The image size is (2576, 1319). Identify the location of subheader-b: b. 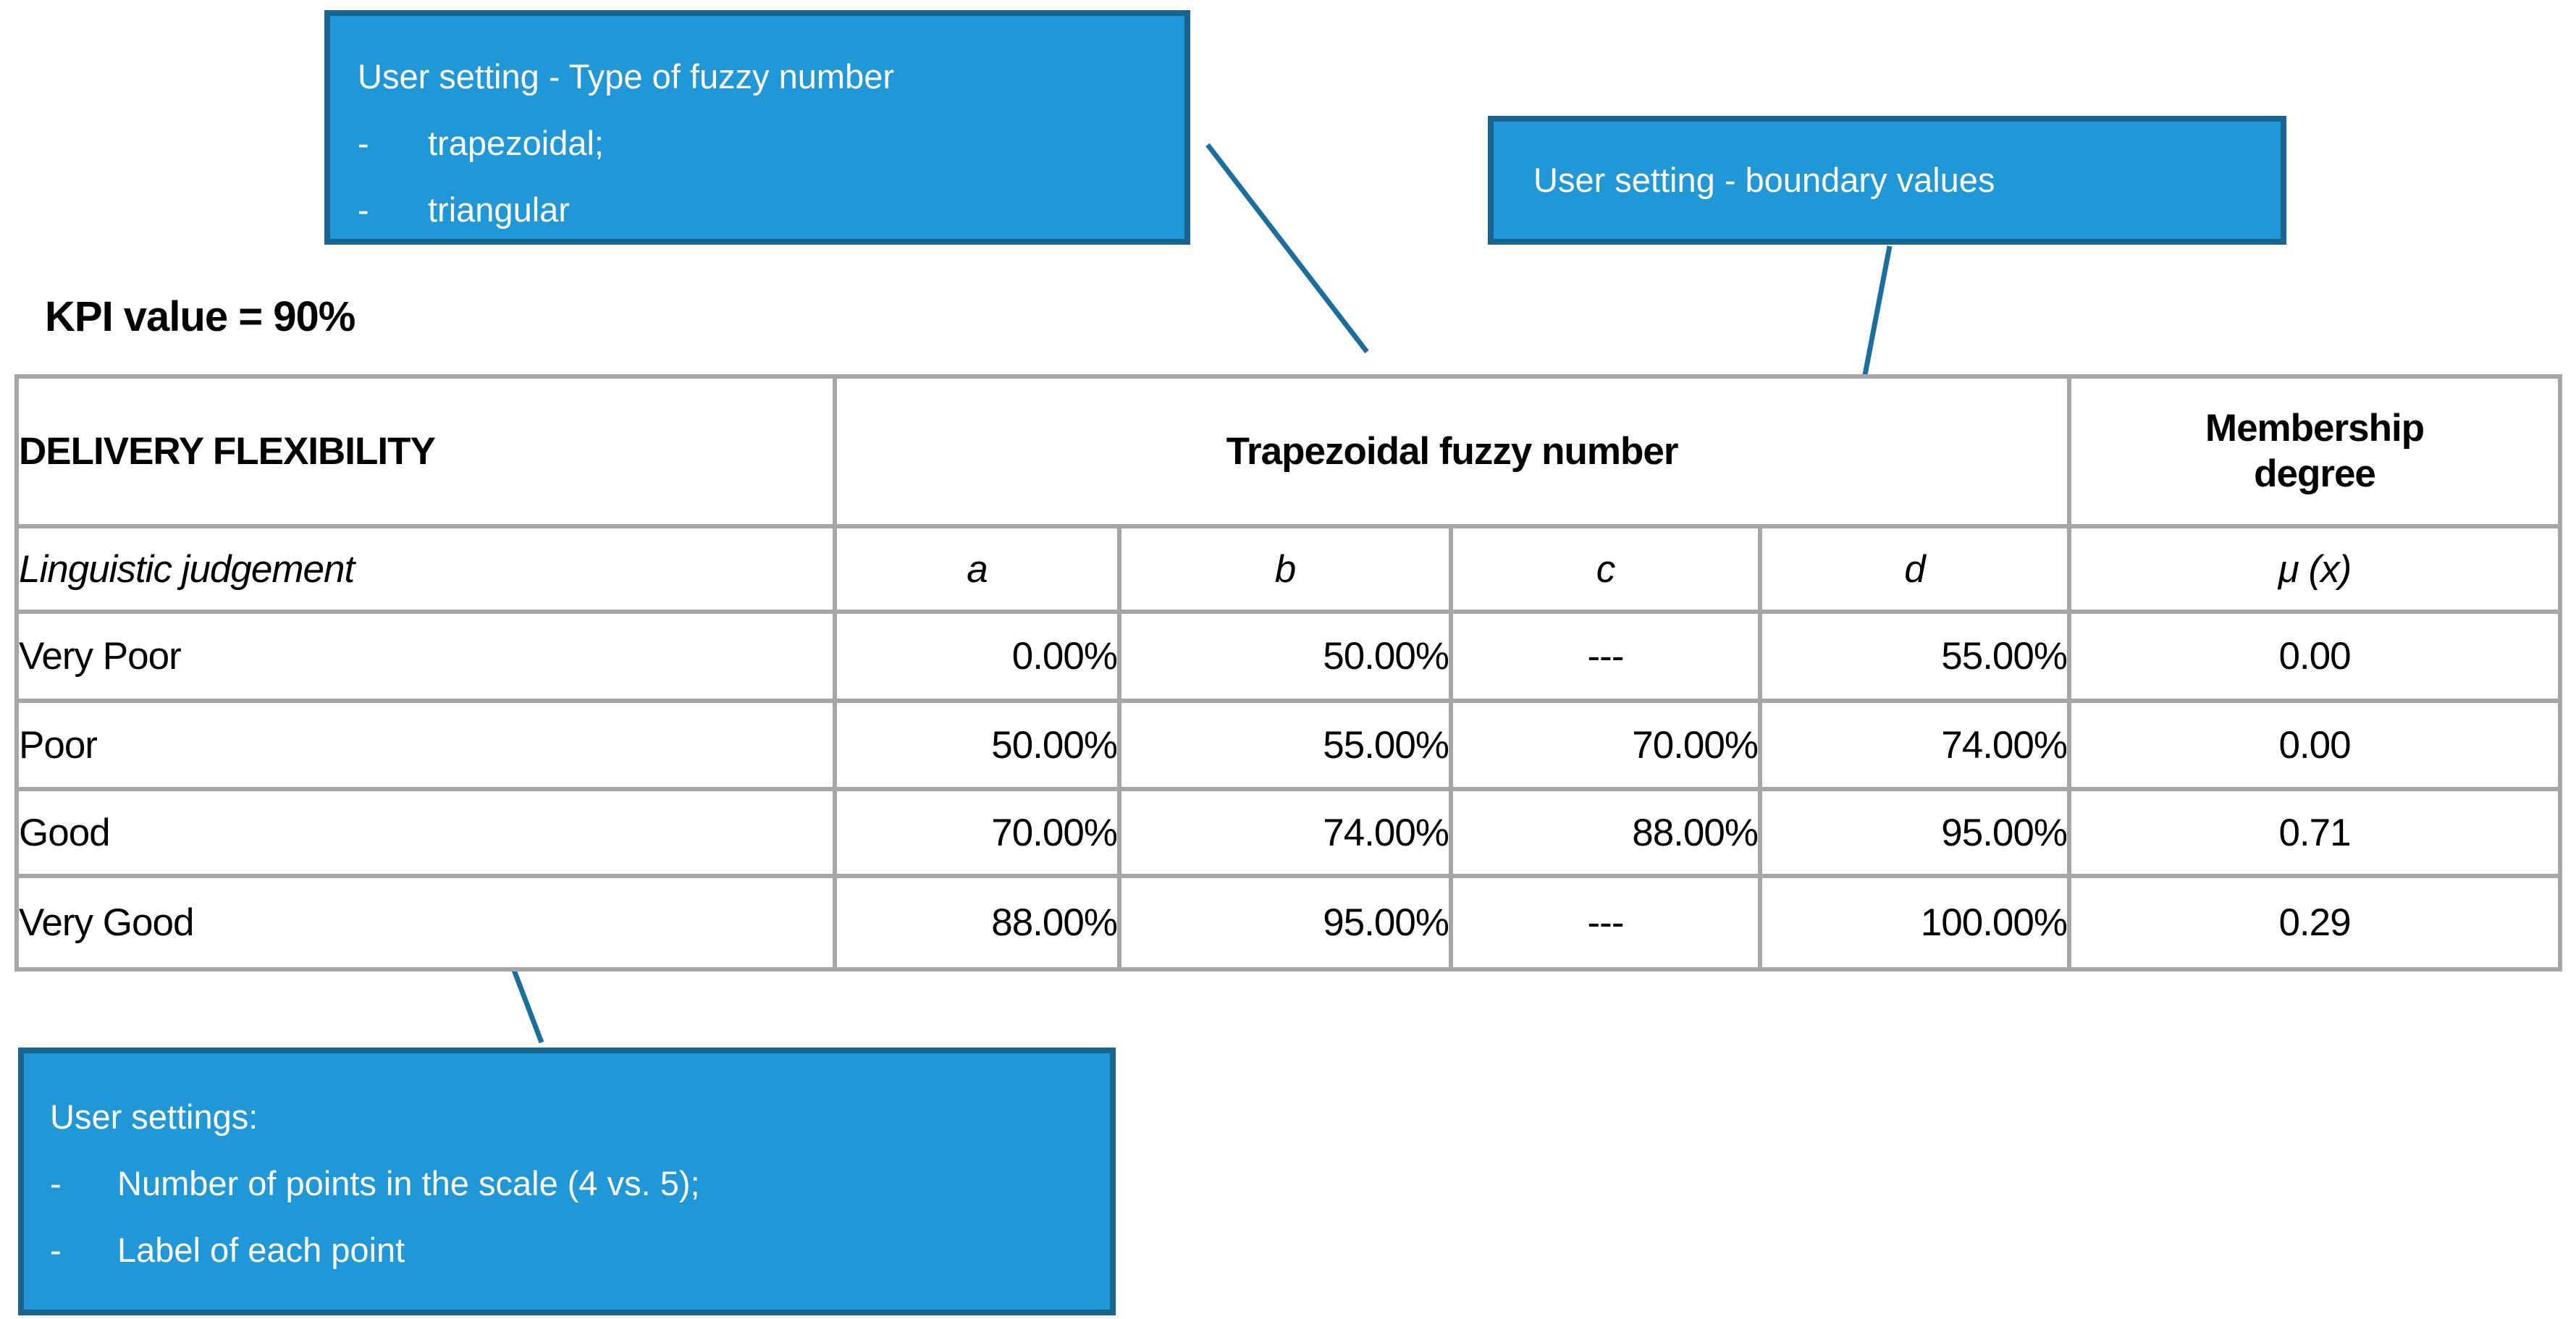
(1285, 569).